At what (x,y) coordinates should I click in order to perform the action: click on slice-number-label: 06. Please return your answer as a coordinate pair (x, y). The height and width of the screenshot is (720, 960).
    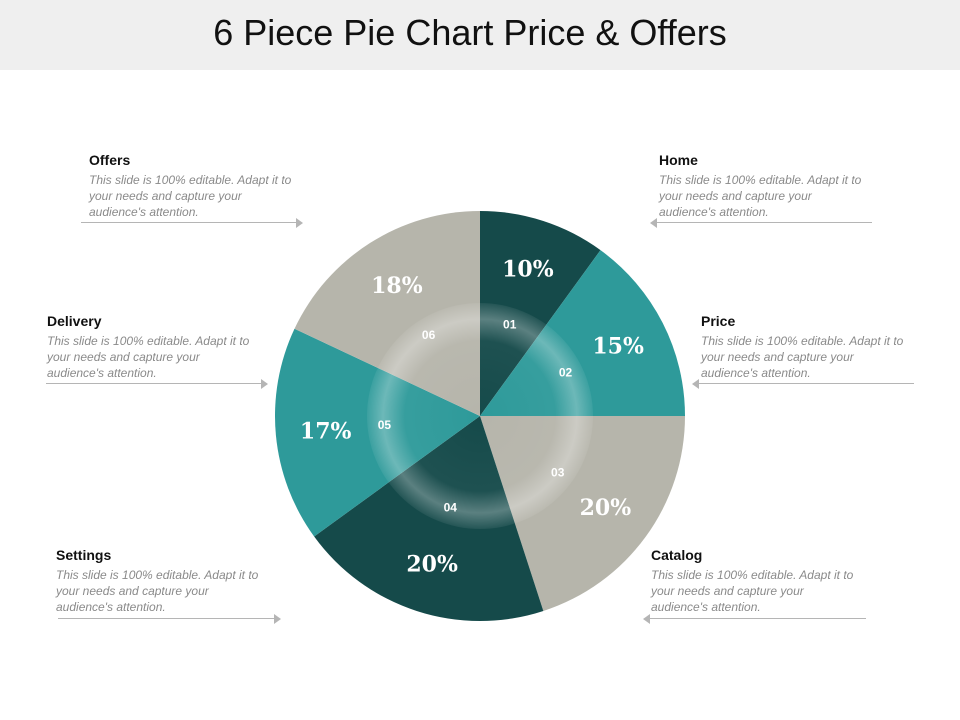
    Looking at the image, I should click on (429, 335).